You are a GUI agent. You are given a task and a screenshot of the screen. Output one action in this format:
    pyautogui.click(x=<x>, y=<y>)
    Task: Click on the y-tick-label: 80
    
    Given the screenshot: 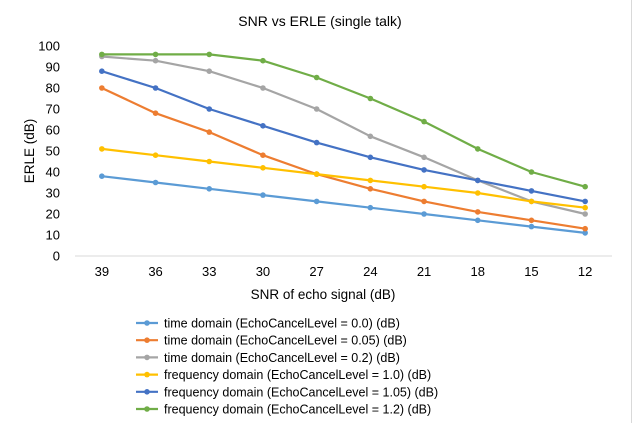 What is the action you would take?
    pyautogui.click(x=53, y=88)
    